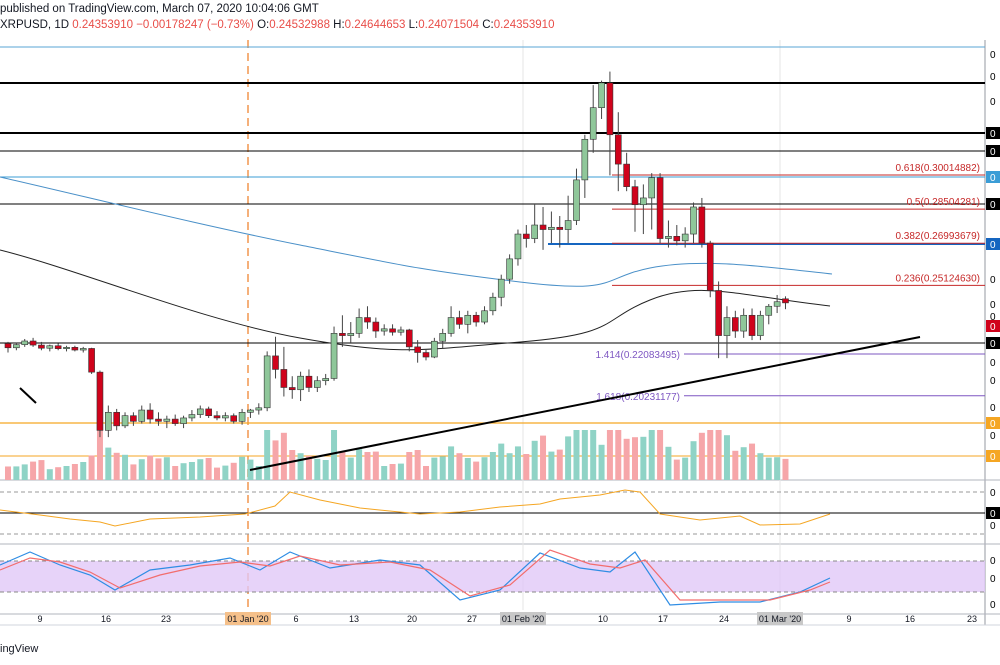  I want to click on stoch-band, so click(492, 576).